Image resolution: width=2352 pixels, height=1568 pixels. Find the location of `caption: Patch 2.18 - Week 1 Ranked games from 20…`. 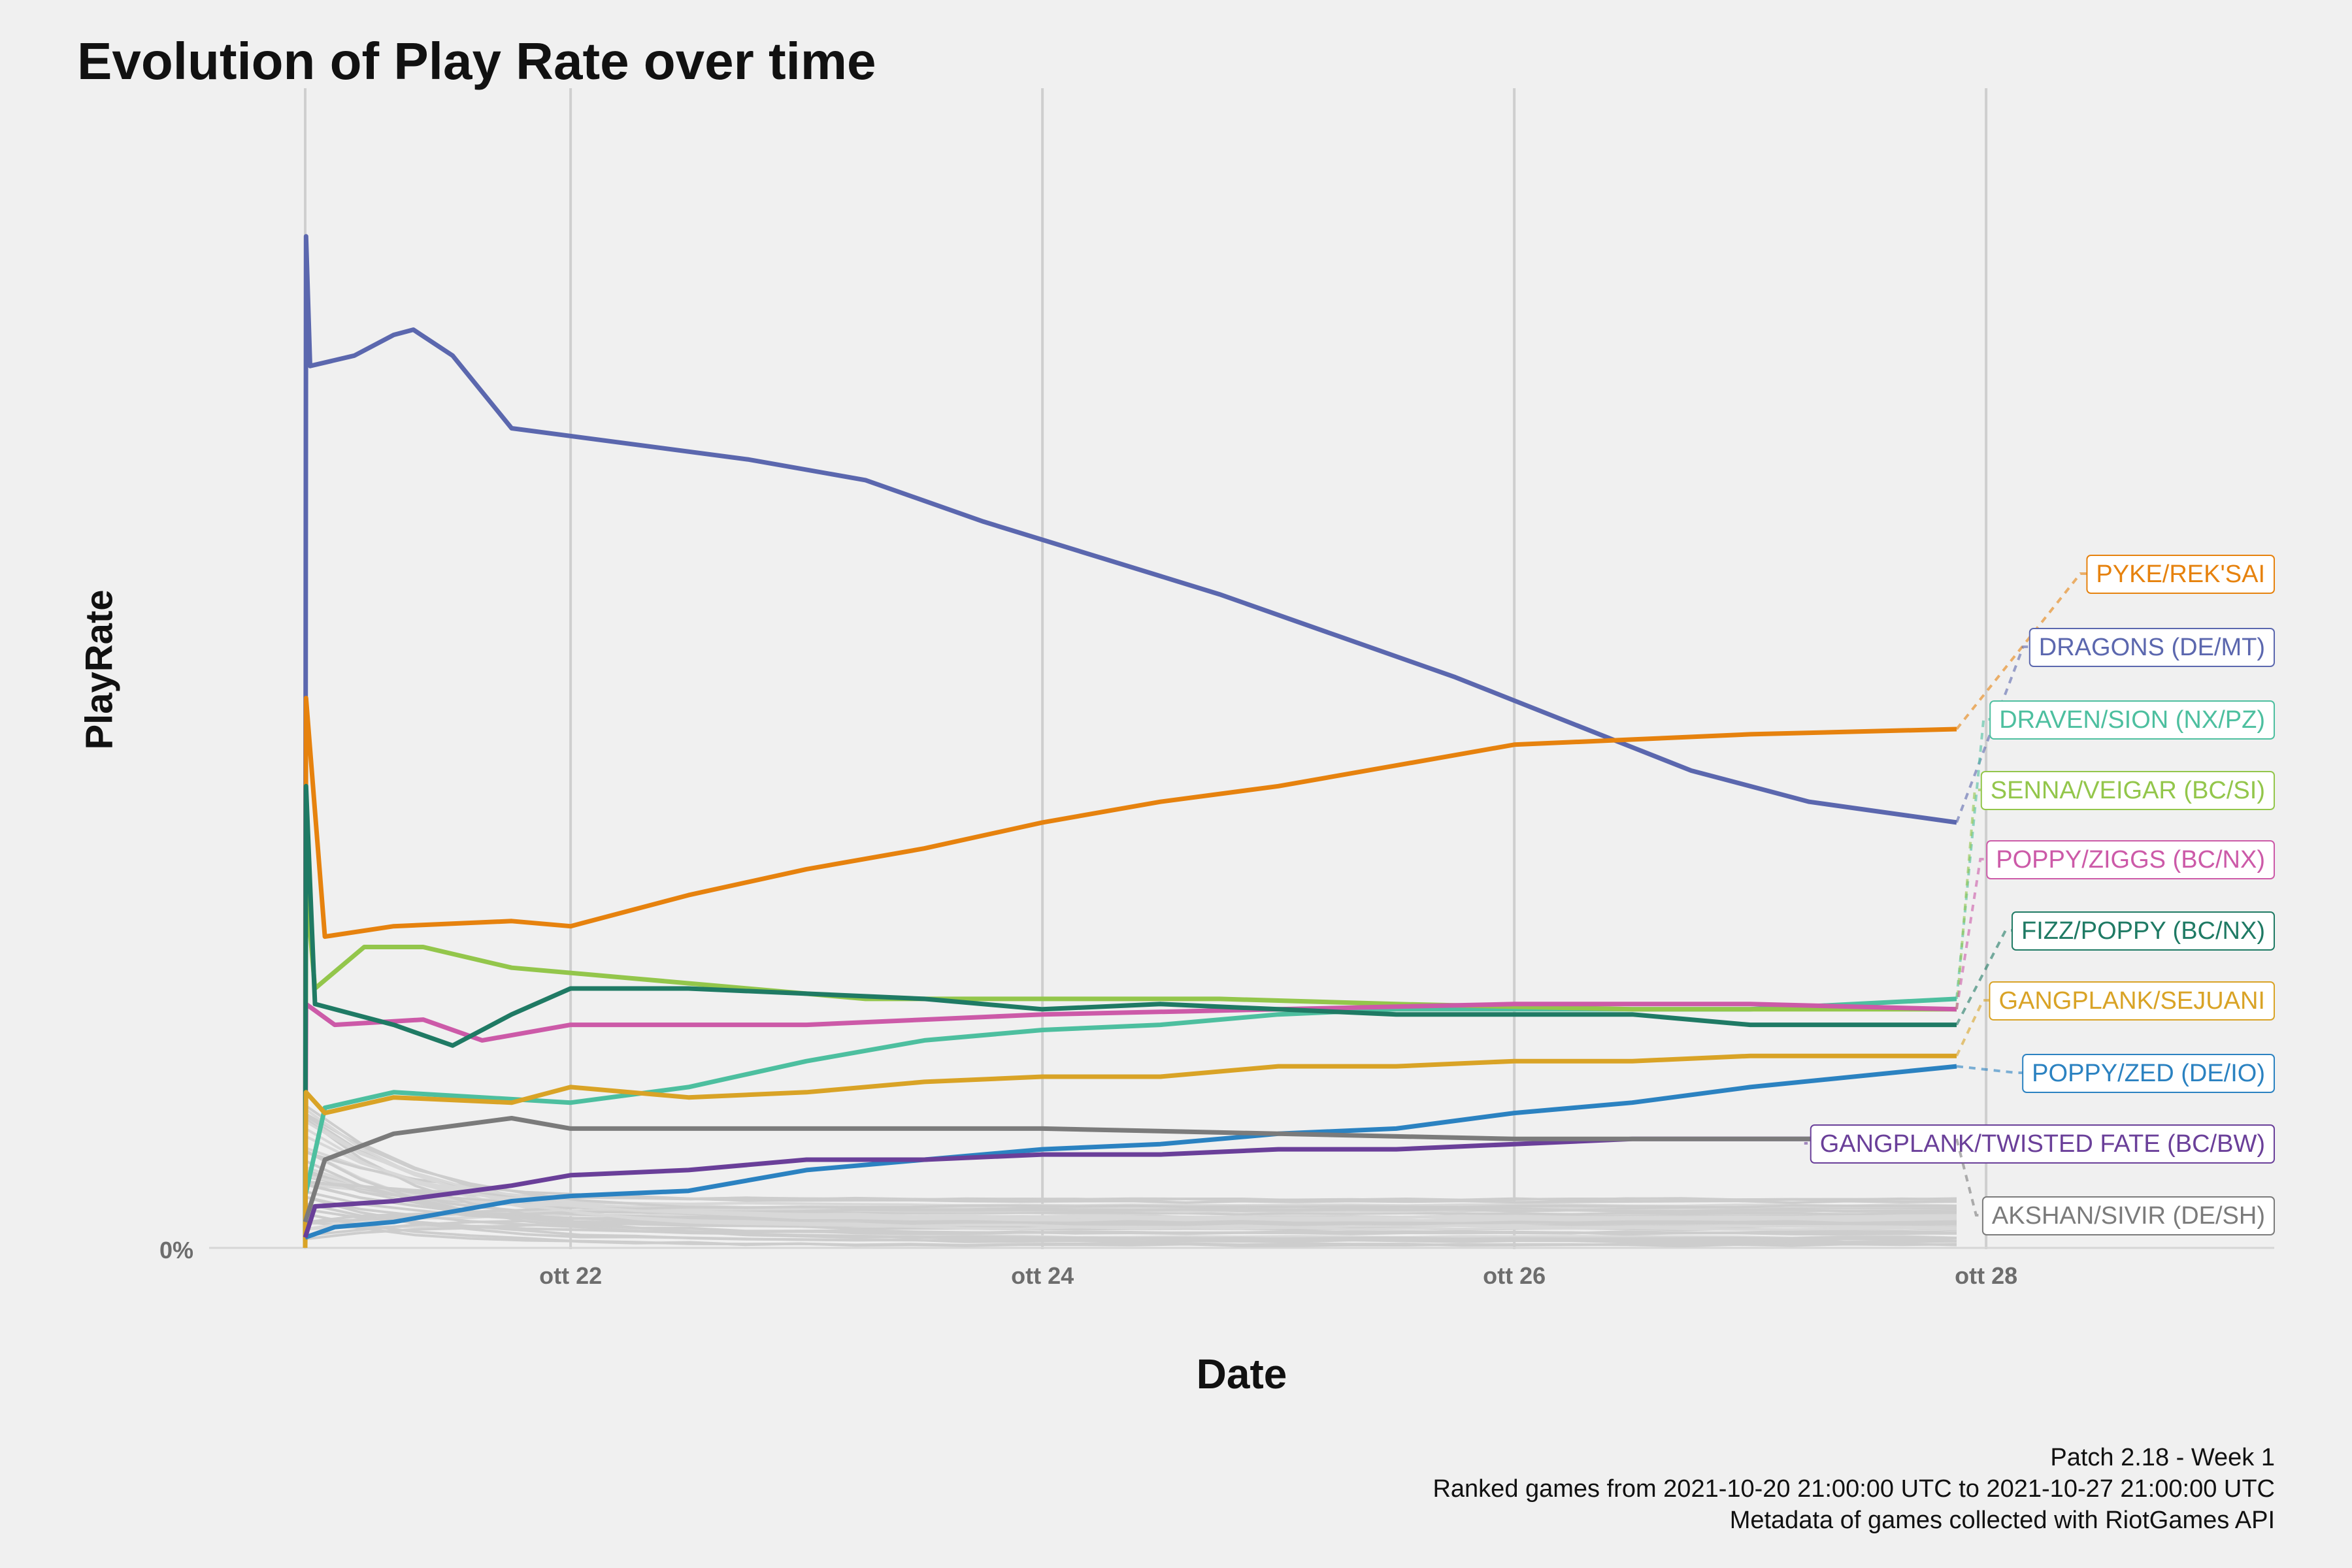

caption: Patch 2.18 - Week 1 Ranked games from 20… is located at coordinates (1854, 1489).